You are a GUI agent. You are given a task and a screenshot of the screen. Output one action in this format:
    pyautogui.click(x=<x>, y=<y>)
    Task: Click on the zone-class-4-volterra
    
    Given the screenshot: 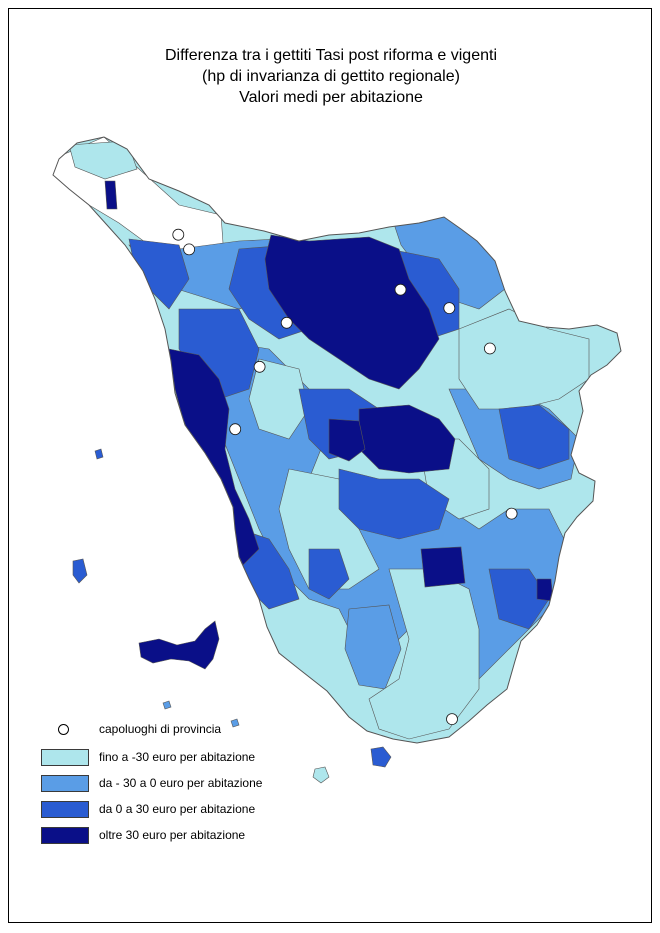 What is the action you would take?
    pyautogui.click(x=347, y=440)
    